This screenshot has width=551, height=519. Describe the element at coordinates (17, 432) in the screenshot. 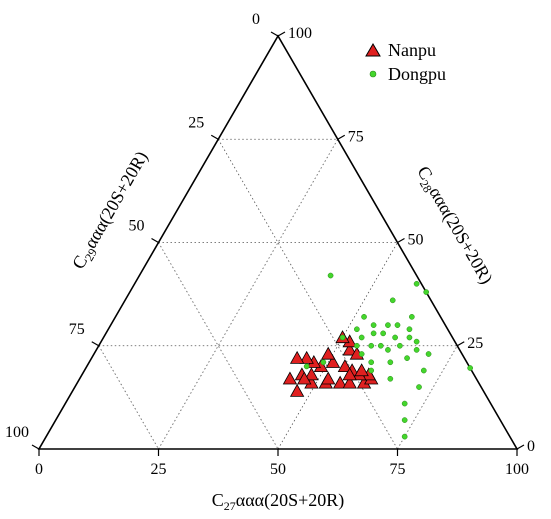

I see `c29-tick-label-100: 100` at that location.